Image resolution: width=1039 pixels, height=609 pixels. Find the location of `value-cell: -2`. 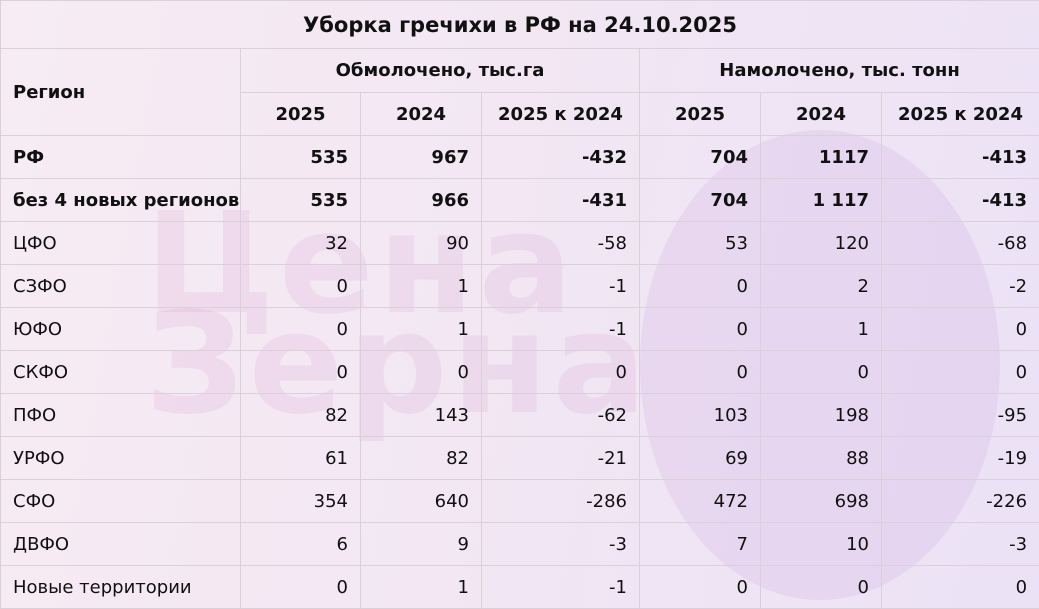

value-cell: -2 is located at coordinates (960, 286).